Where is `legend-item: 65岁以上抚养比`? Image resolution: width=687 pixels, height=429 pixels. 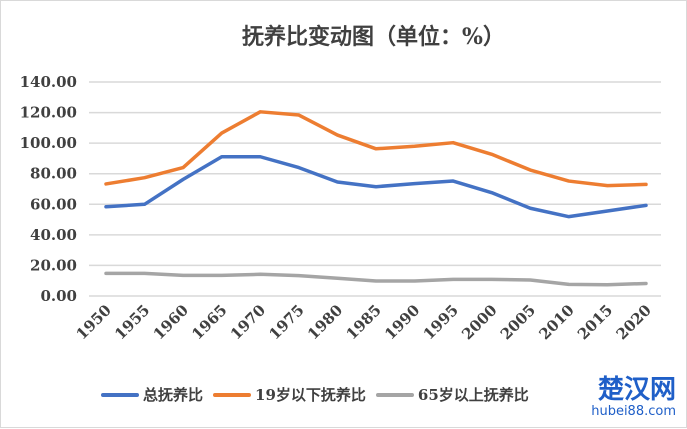 legend-item: 65岁以上抚养比 is located at coordinates (452, 394).